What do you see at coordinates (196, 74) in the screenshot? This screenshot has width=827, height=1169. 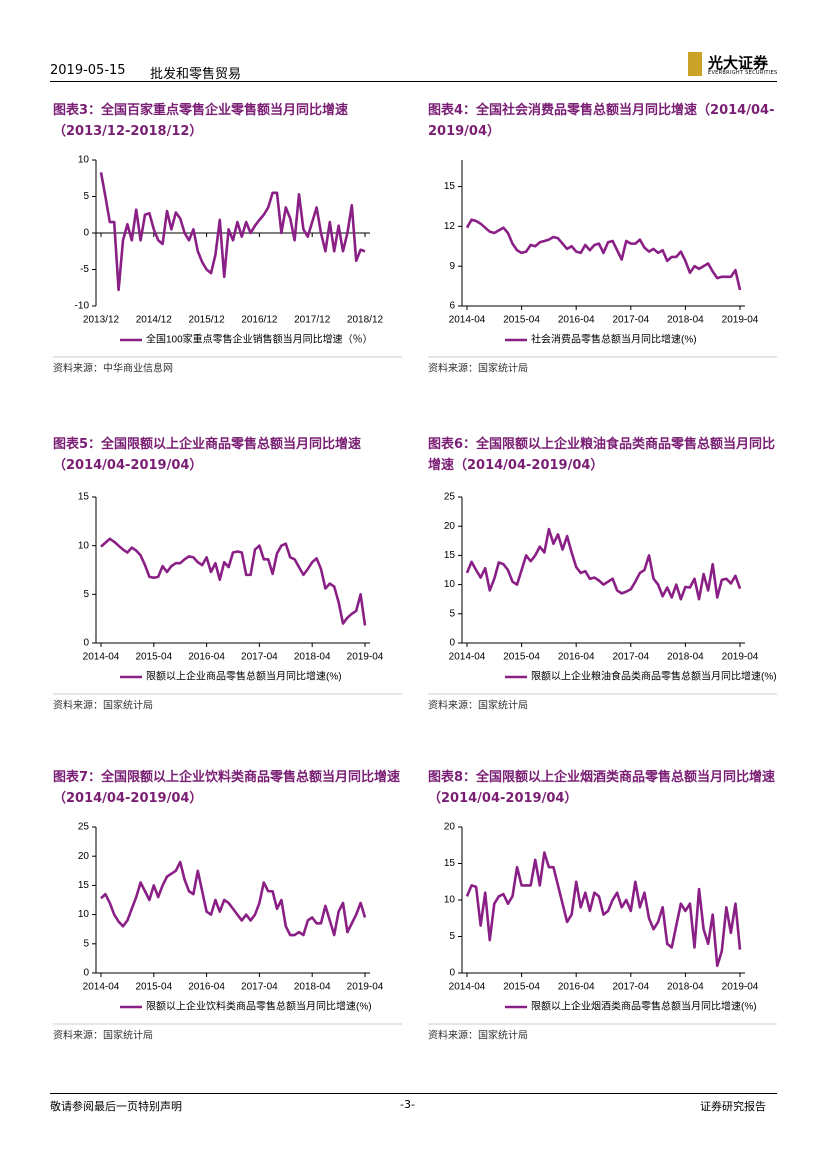 I see `header-sector: 批发和零售贸易` at bounding box center [196, 74].